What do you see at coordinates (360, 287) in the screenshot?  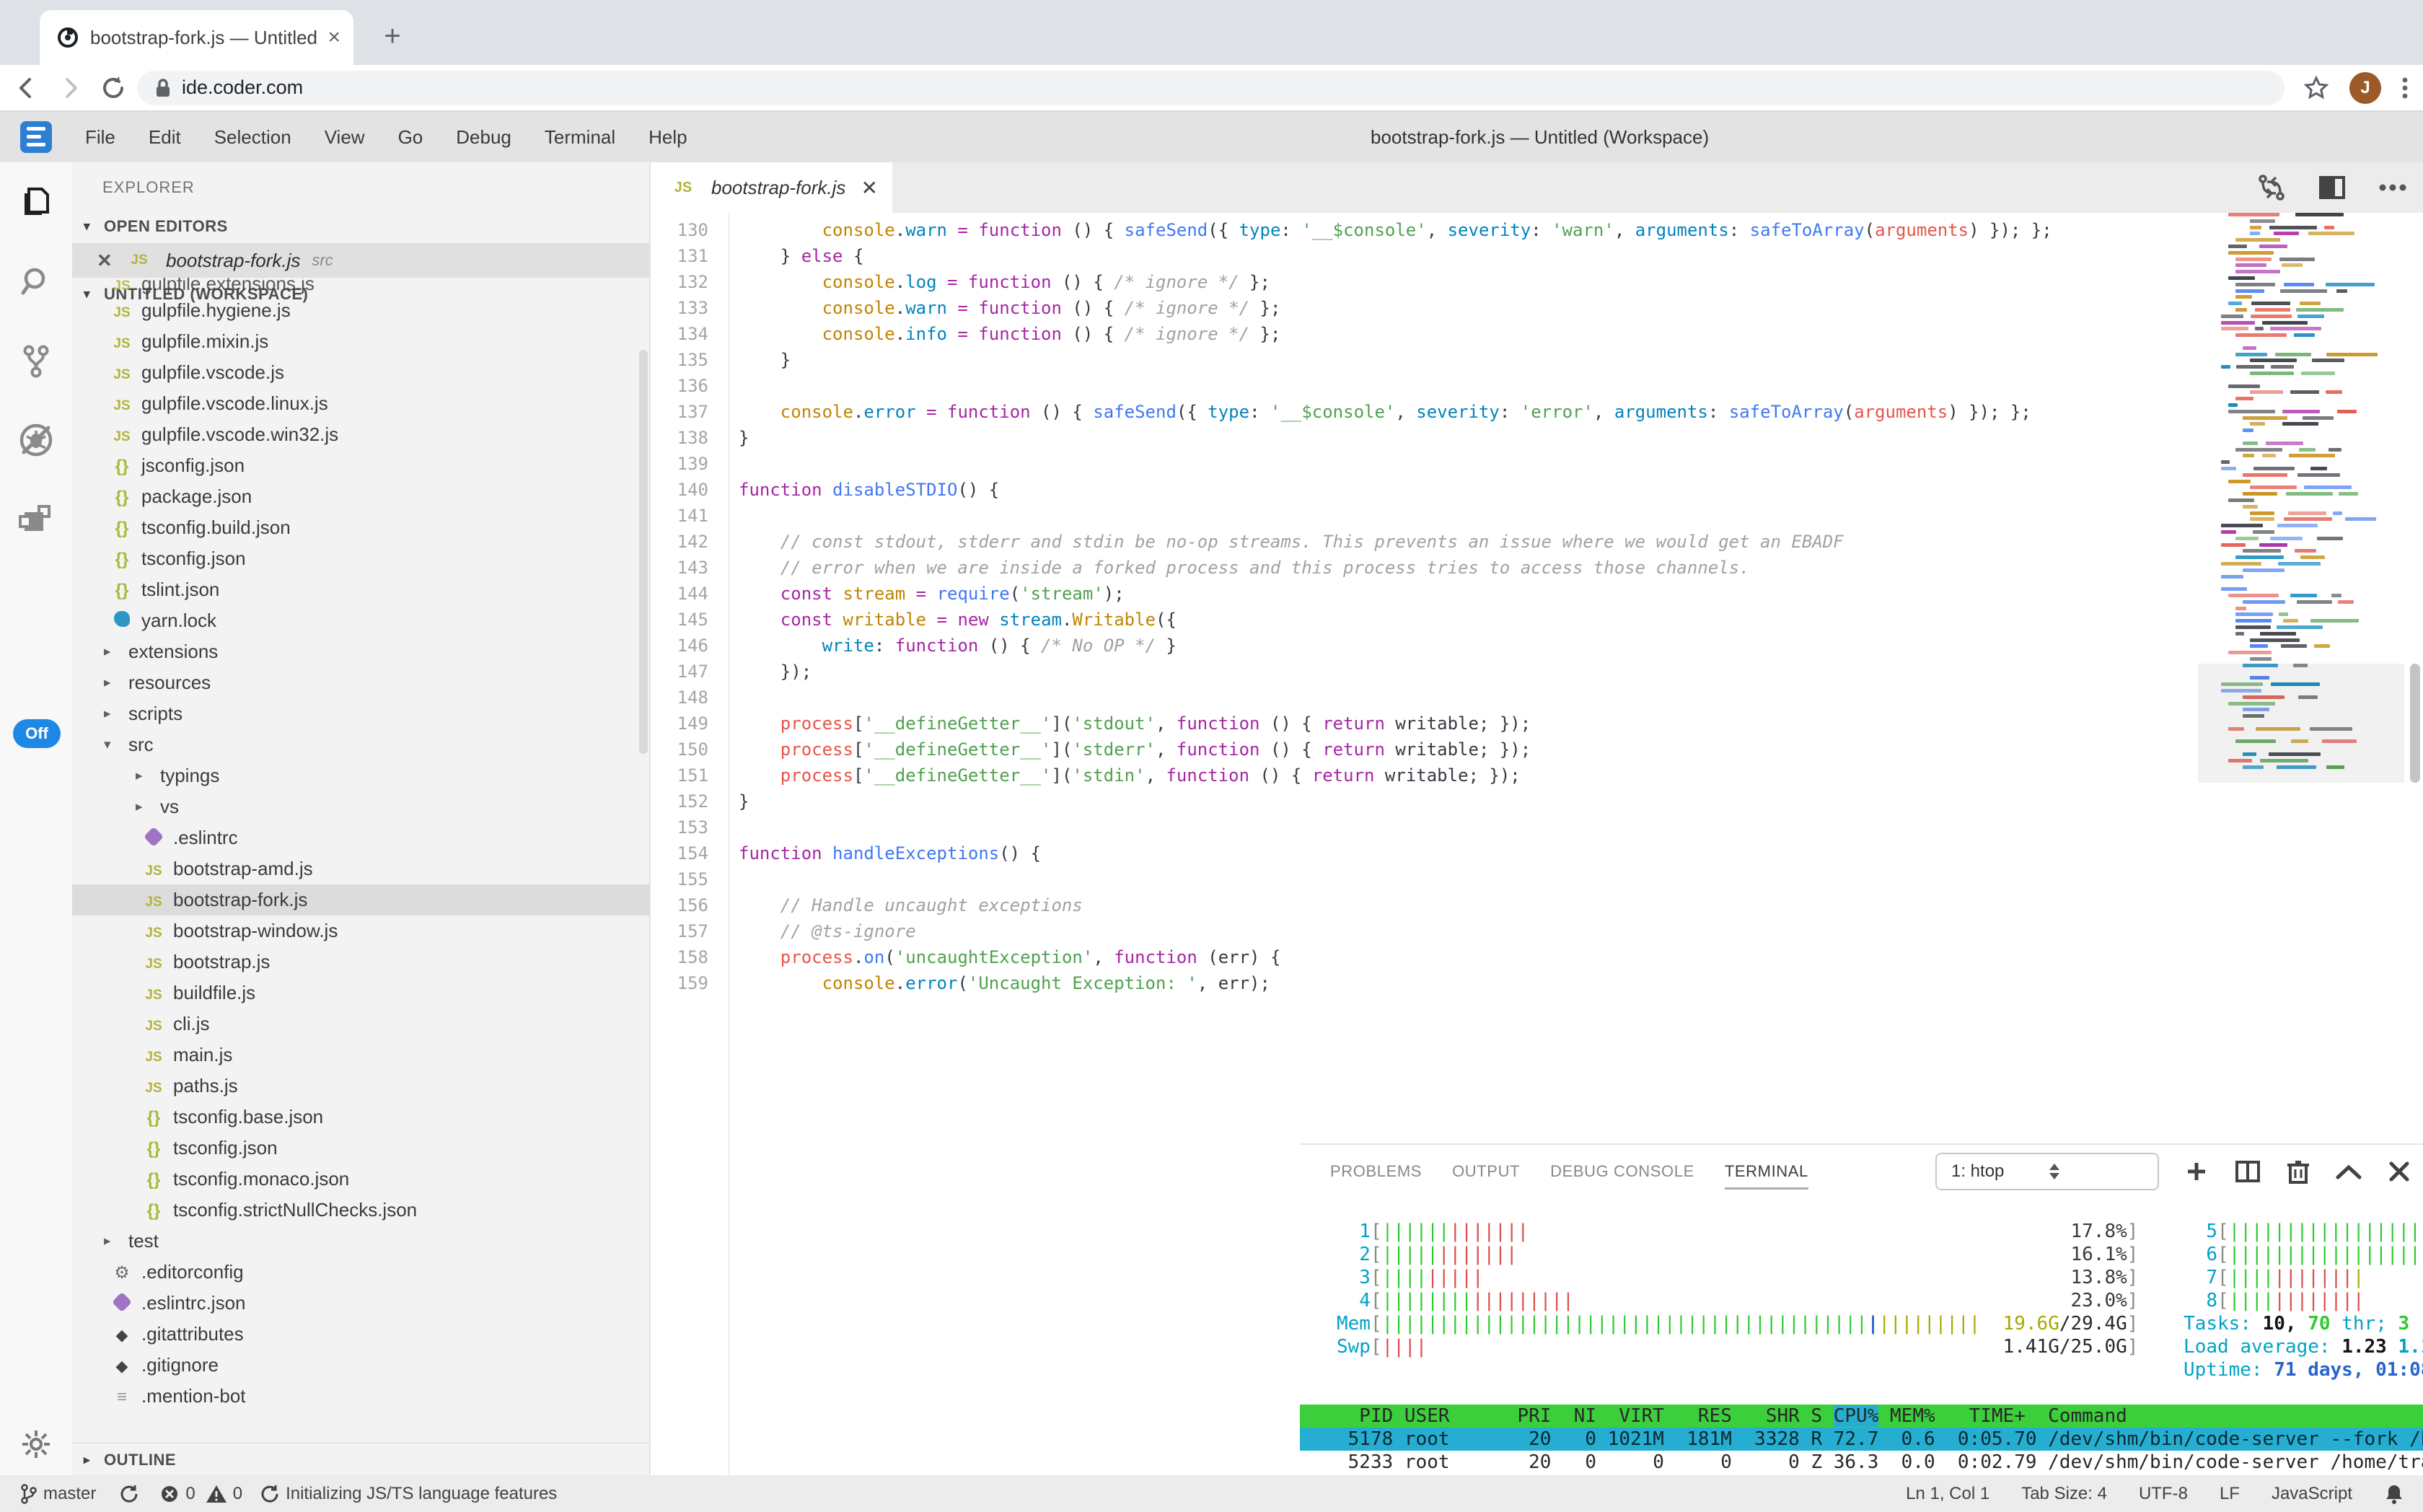 I see `tree-item-gulpfile.extensions.js: JS gulpfile.extensions.js` at bounding box center [360, 287].